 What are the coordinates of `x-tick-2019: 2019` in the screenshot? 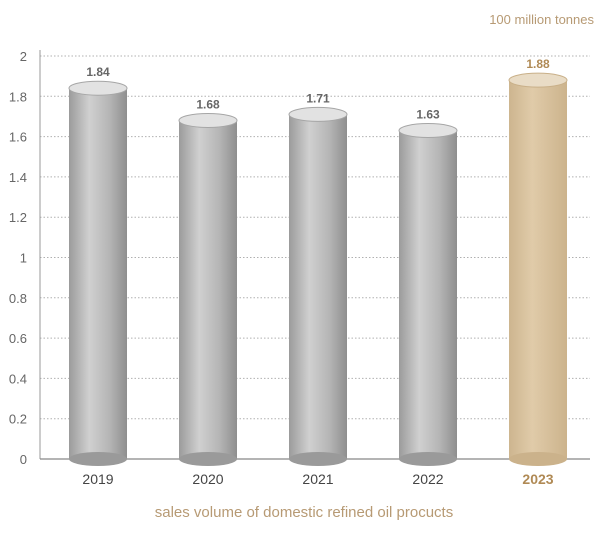 It's located at (97, 479).